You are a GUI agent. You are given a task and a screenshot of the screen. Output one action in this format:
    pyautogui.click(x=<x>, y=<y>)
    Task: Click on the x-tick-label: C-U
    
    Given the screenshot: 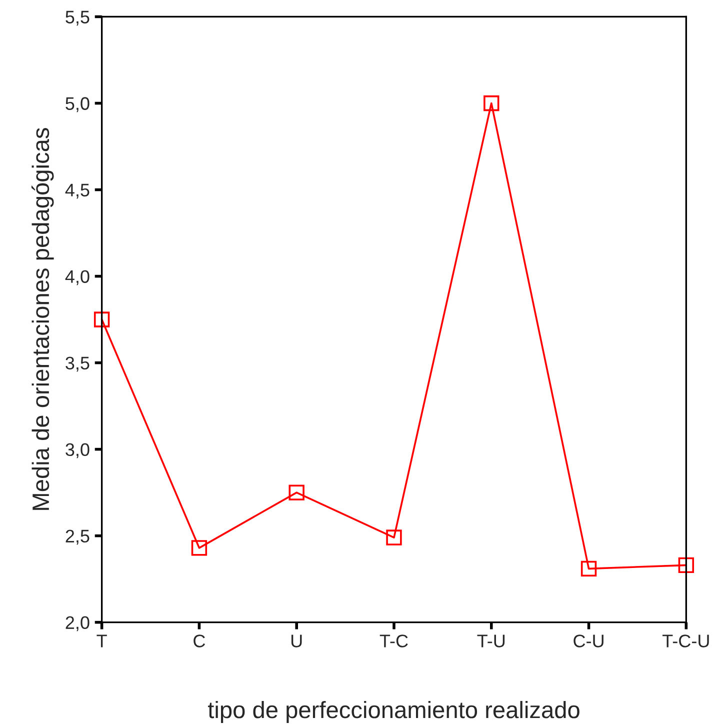 What is the action you would take?
    pyautogui.click(x=589, y=641)
    